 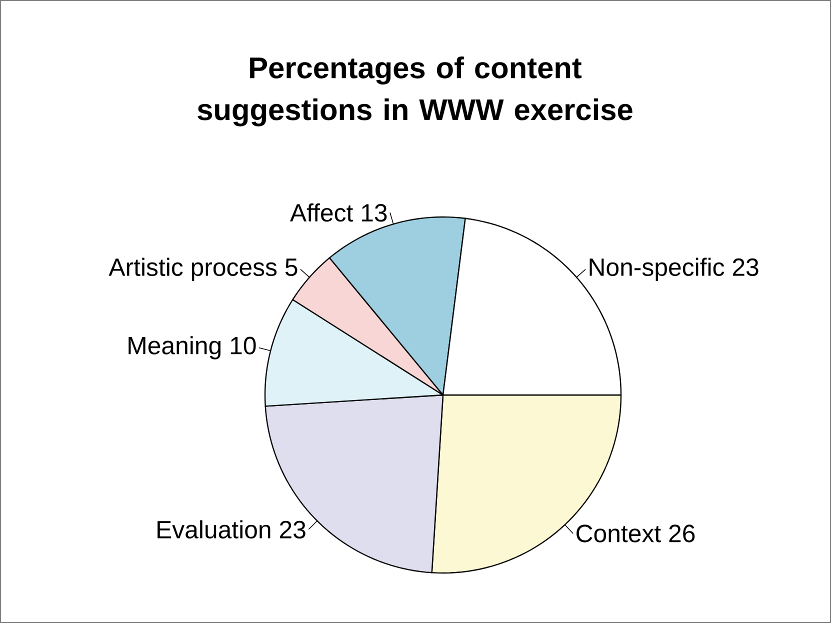 I want to click on data-label: 13, so click(x=374, y=213).